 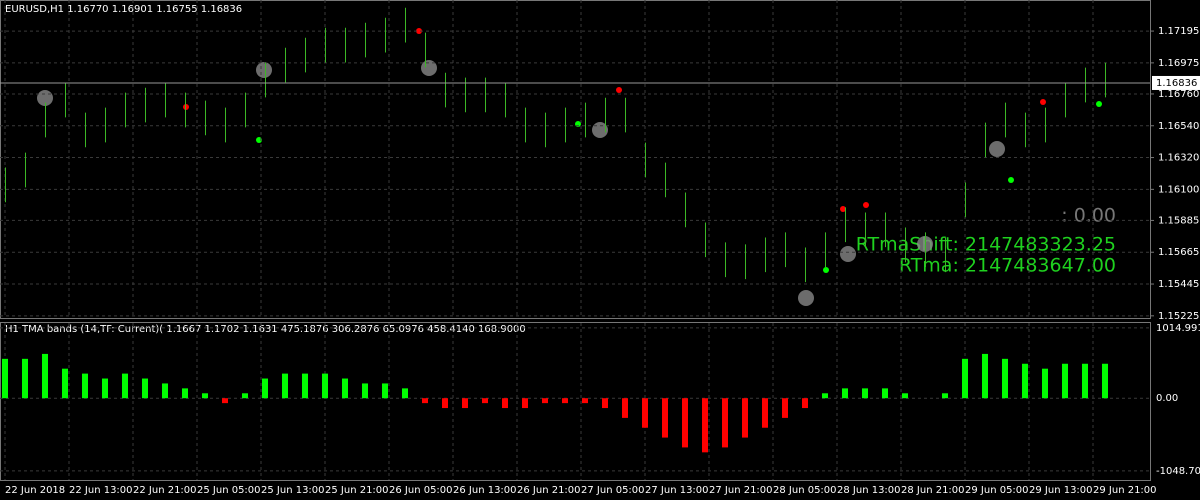 What do you see at coordinates (229, 490) in the screenshot?
I see `time-label: 25 Jun 05:00` at bounding box center [229, 490].